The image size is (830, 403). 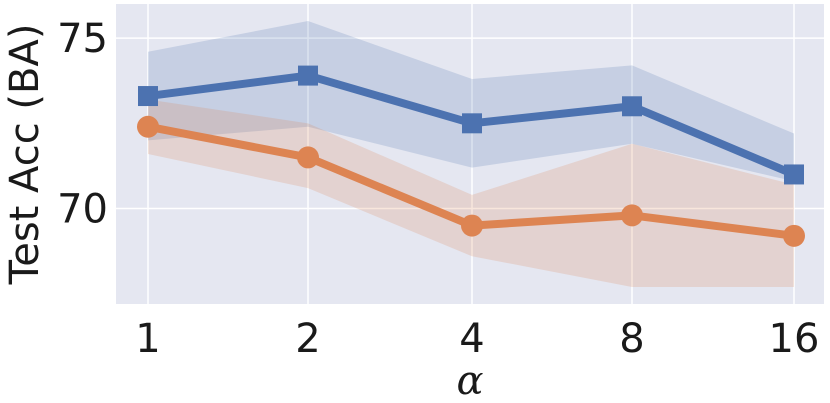 I want to click on x-tick-label-8: 8, so click(x=631, y=339).